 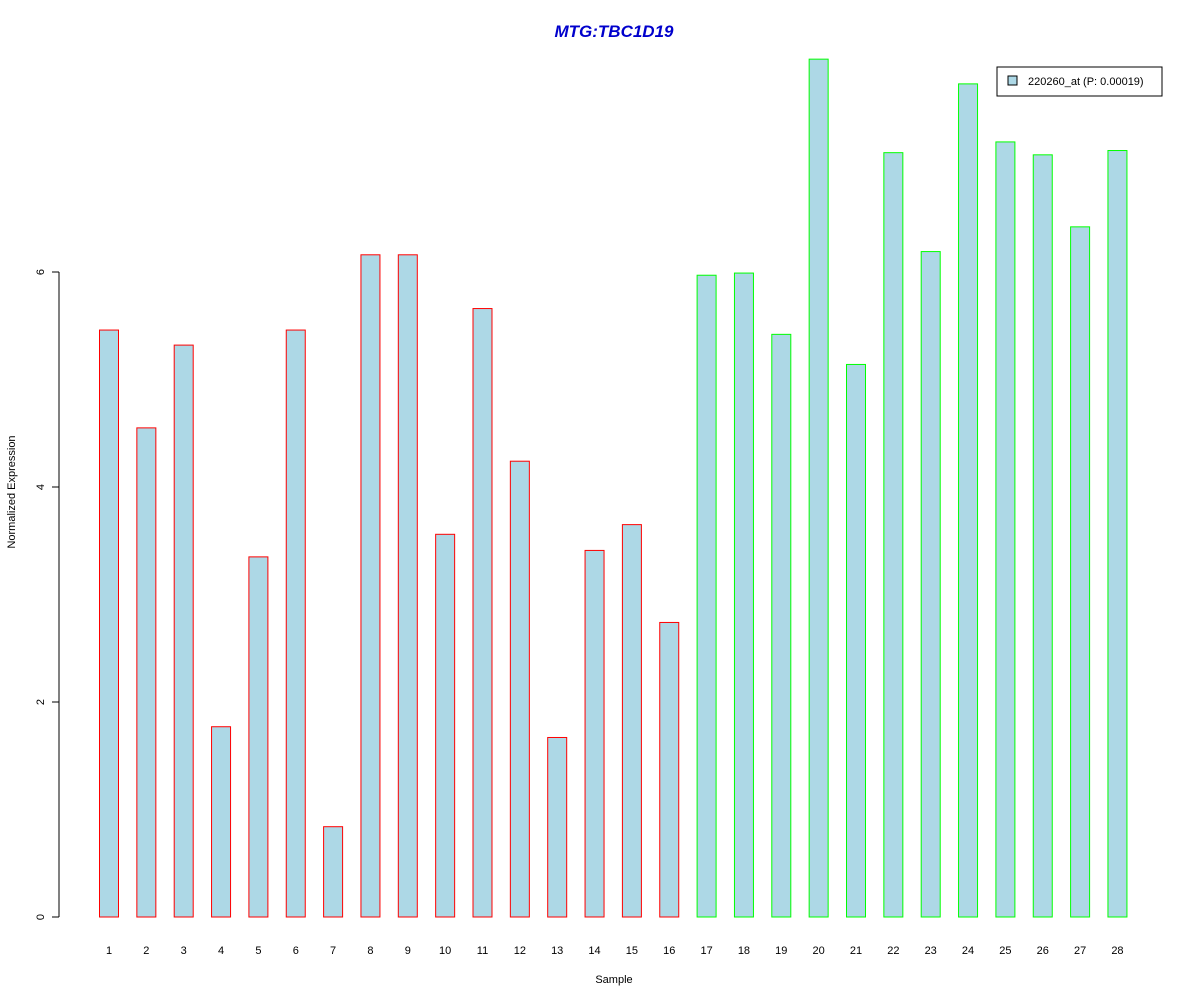 I want to click on x-tick-label: 10, so click(x=445, y=951).